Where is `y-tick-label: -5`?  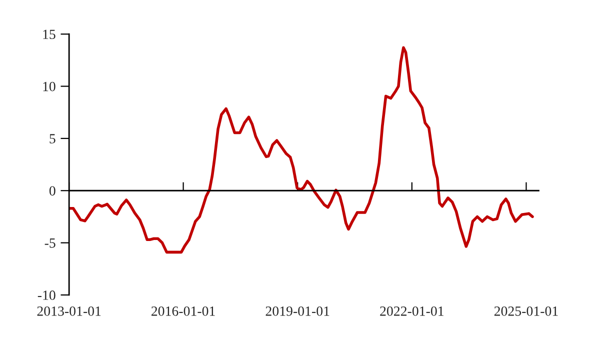 y-tick-label: -5 is located at coordinates (50, 243).